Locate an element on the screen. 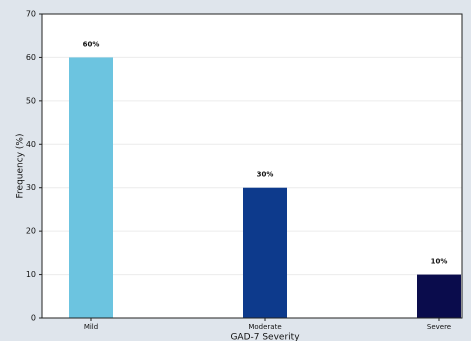 This screenshot has width=471, height=341. x-tick-label: Moderate is located at coordinates (264, 327).